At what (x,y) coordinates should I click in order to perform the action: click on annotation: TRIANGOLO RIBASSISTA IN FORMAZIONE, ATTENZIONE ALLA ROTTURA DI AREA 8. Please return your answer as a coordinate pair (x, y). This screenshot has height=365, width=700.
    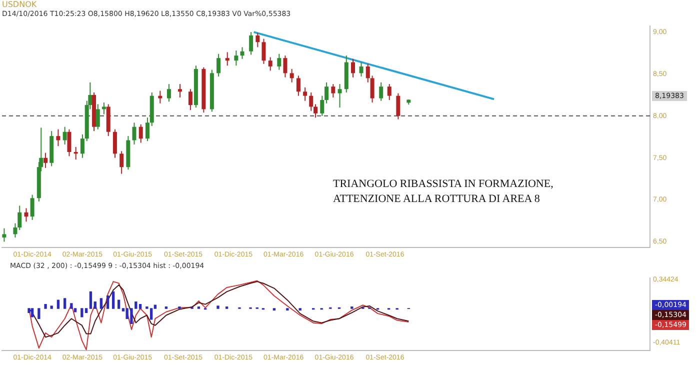
    Looking at the image, I should click on (443, 192).